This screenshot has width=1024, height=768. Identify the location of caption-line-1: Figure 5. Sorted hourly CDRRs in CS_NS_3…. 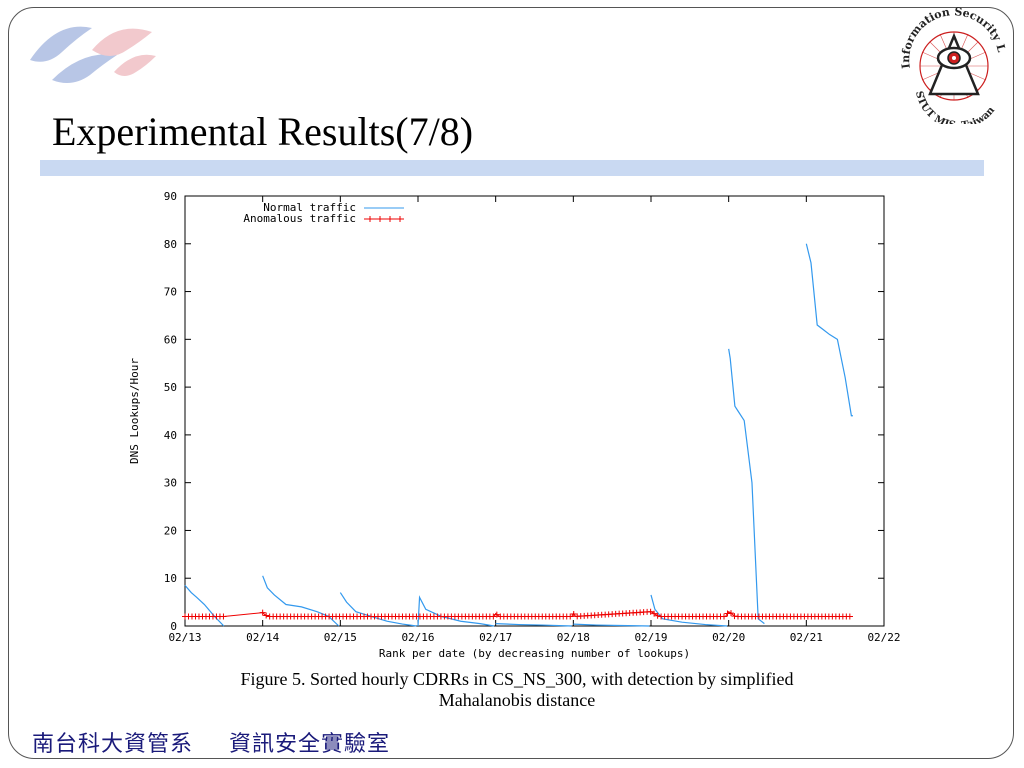
(517, 679).